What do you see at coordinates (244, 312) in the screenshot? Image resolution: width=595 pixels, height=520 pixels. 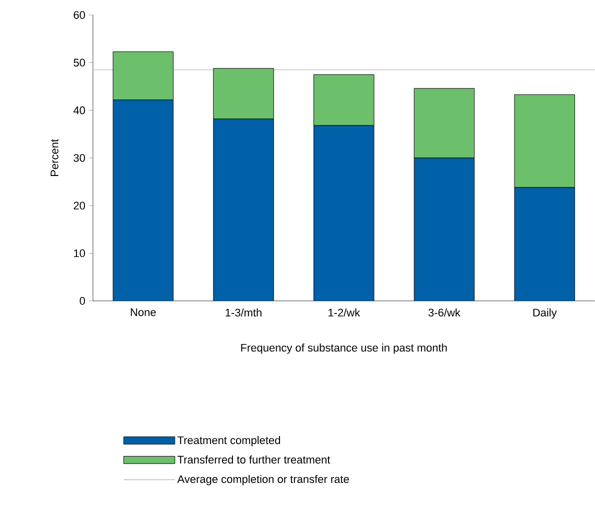 I see `x-tick-label: 1-3/mth` at bounding box center [244, 312].